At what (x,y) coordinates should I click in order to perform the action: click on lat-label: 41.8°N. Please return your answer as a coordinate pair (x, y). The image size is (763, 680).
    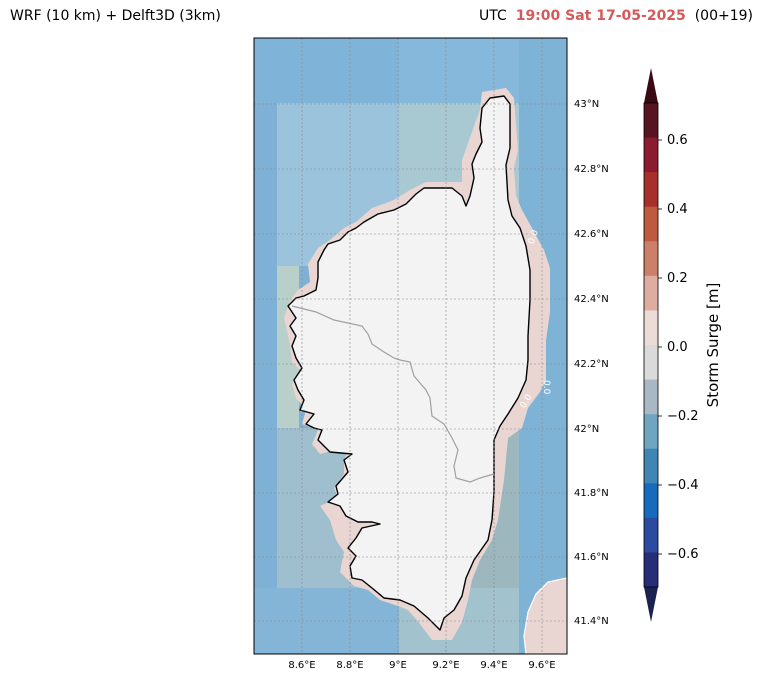
    Looking at the image, I should click on (591, 493).